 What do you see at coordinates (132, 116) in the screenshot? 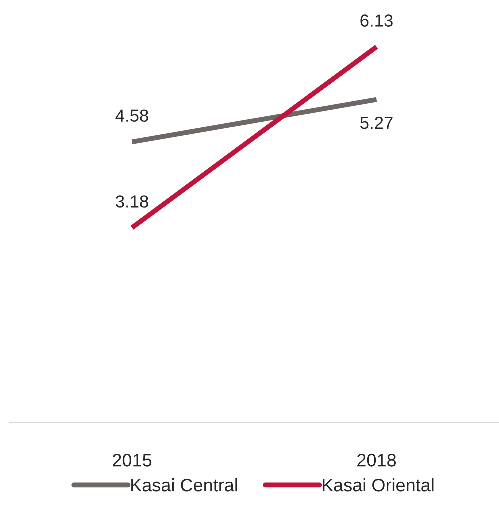
I see `data-label: 4.58` at bounding box center [132, 116].